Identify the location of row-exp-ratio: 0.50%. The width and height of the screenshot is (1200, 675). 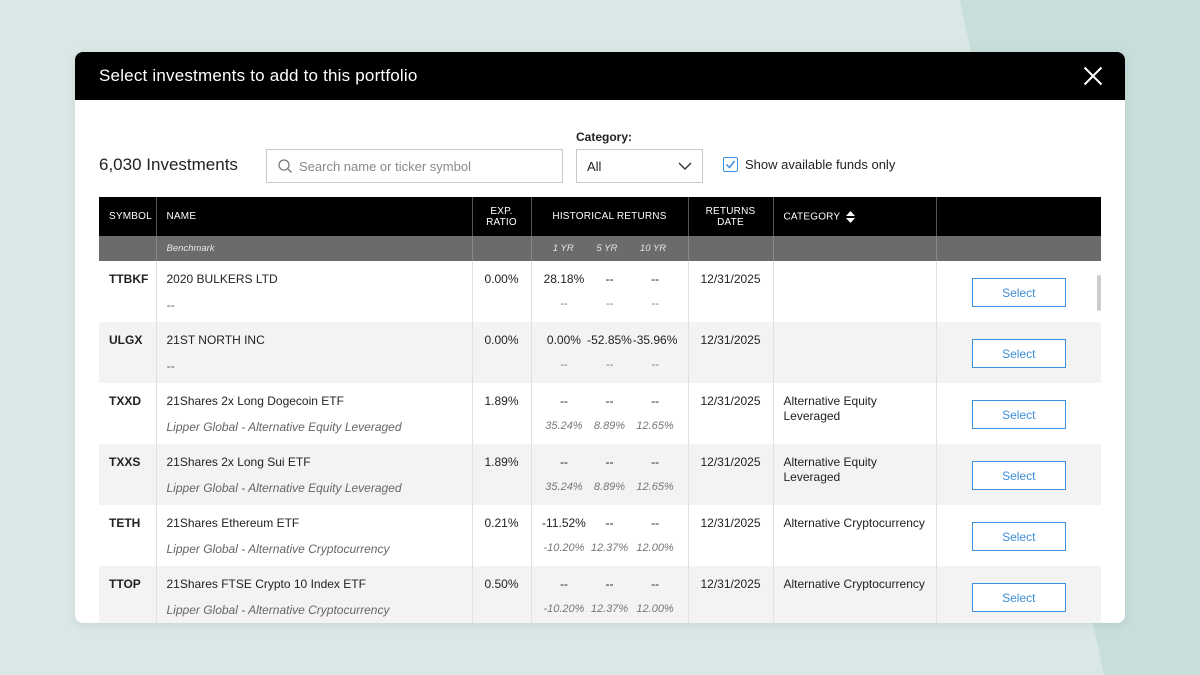
(502, 594).